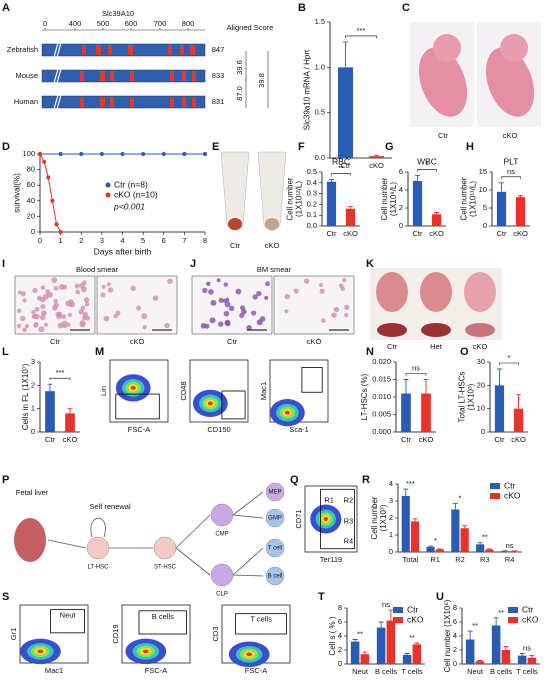 This screenshot has height=686, width=546. Describe the element at coordinates (272, 191) in the screenshot. I see `tube` at that location.